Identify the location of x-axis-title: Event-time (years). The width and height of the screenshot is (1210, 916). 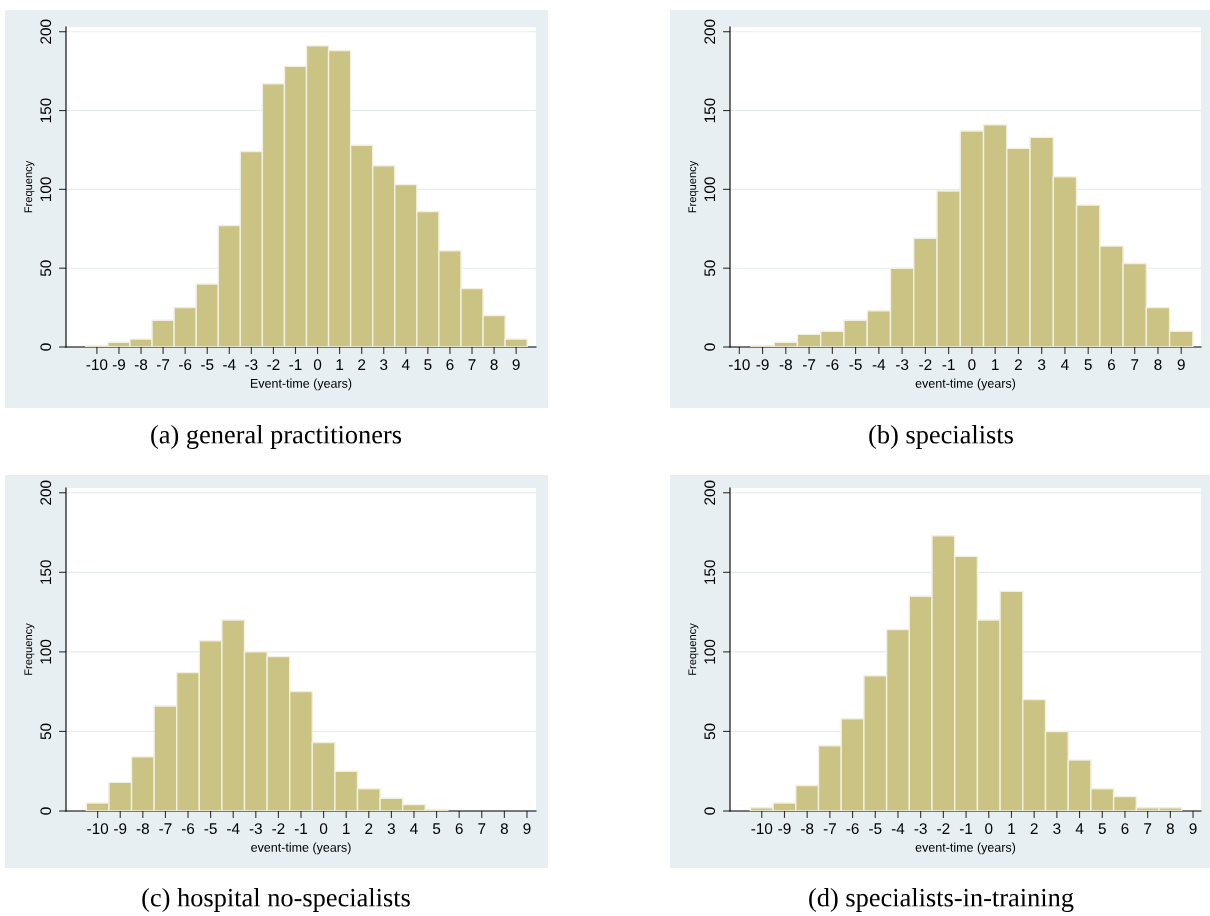
(301, 384).